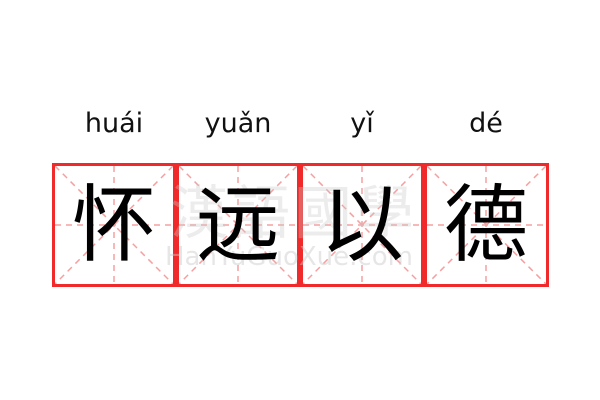  I want to click on character-1: 怀, so click(113, 225).